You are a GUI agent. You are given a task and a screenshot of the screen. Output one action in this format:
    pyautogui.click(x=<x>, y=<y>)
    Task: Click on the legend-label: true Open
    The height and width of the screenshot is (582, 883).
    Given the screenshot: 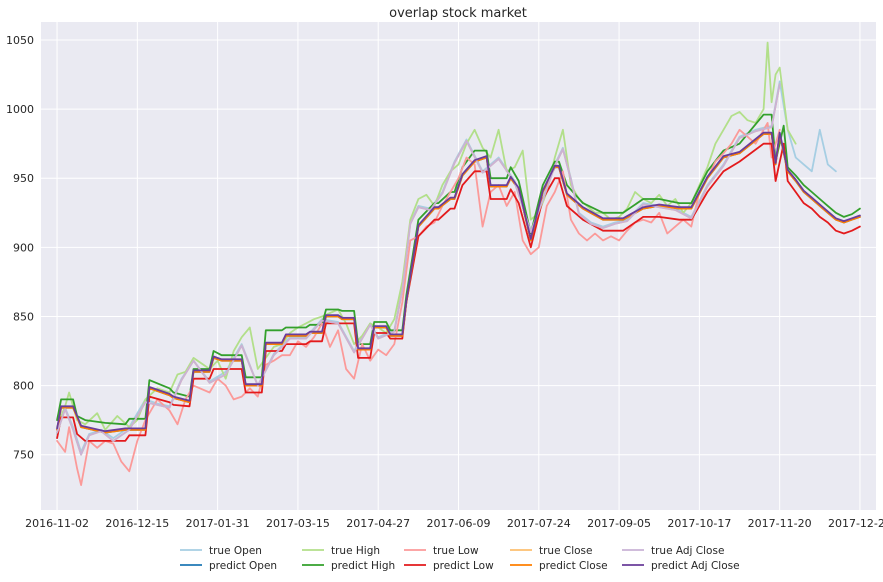 What is the action you would take?
    pyautogui.click(x=235, y=551)
    